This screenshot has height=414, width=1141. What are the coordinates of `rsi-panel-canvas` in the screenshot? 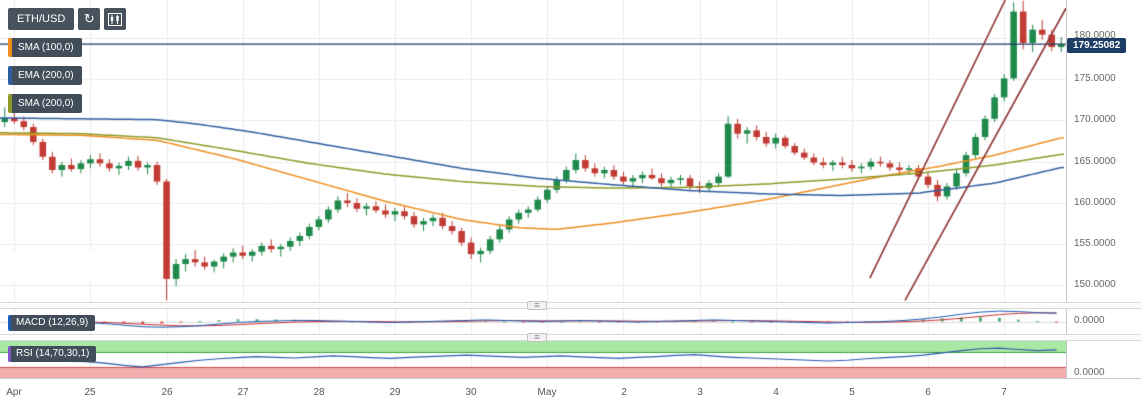 It's located at (533, 359).